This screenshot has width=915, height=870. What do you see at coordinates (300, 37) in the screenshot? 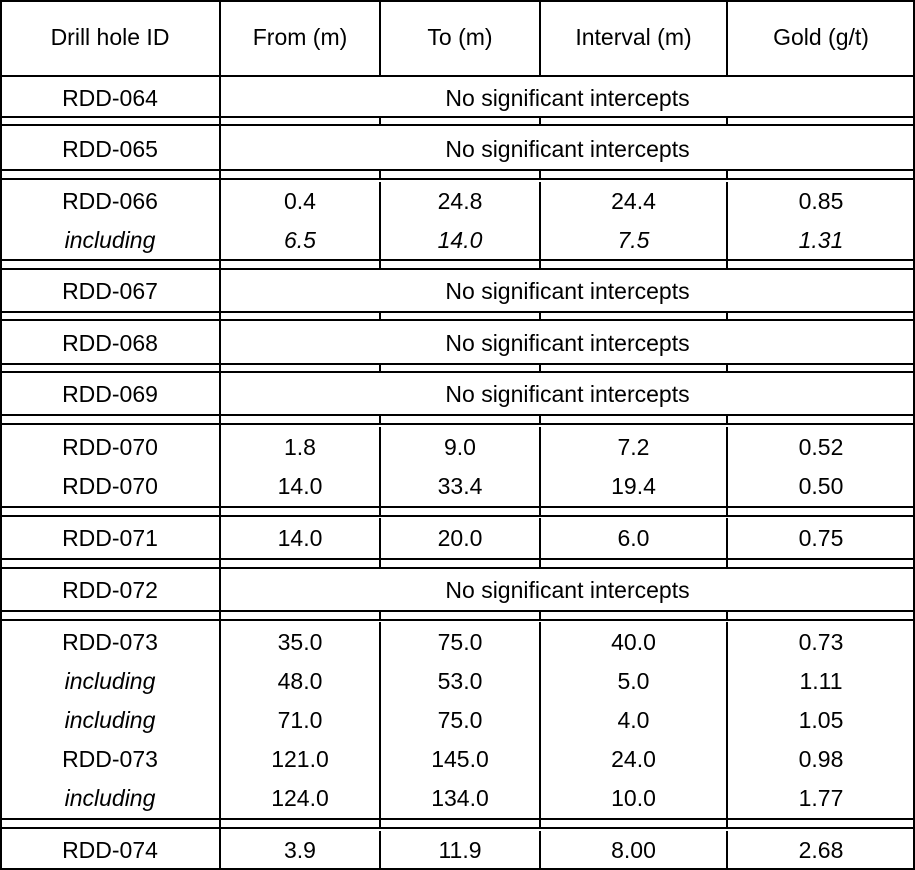
I see `column-header: From (m)` at bounding box center [300, 37].